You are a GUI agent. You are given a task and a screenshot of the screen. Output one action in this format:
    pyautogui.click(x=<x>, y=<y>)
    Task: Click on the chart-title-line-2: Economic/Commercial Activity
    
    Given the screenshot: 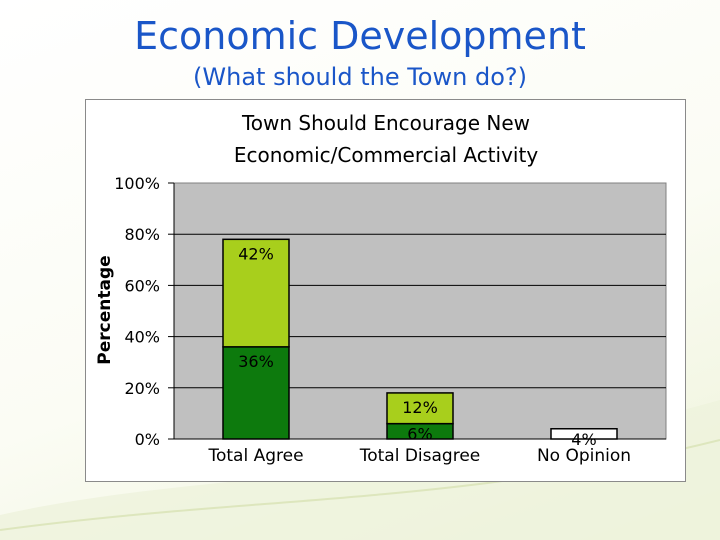 What is the action you would take?
    pyautogui.click(x=386, y=155)
    